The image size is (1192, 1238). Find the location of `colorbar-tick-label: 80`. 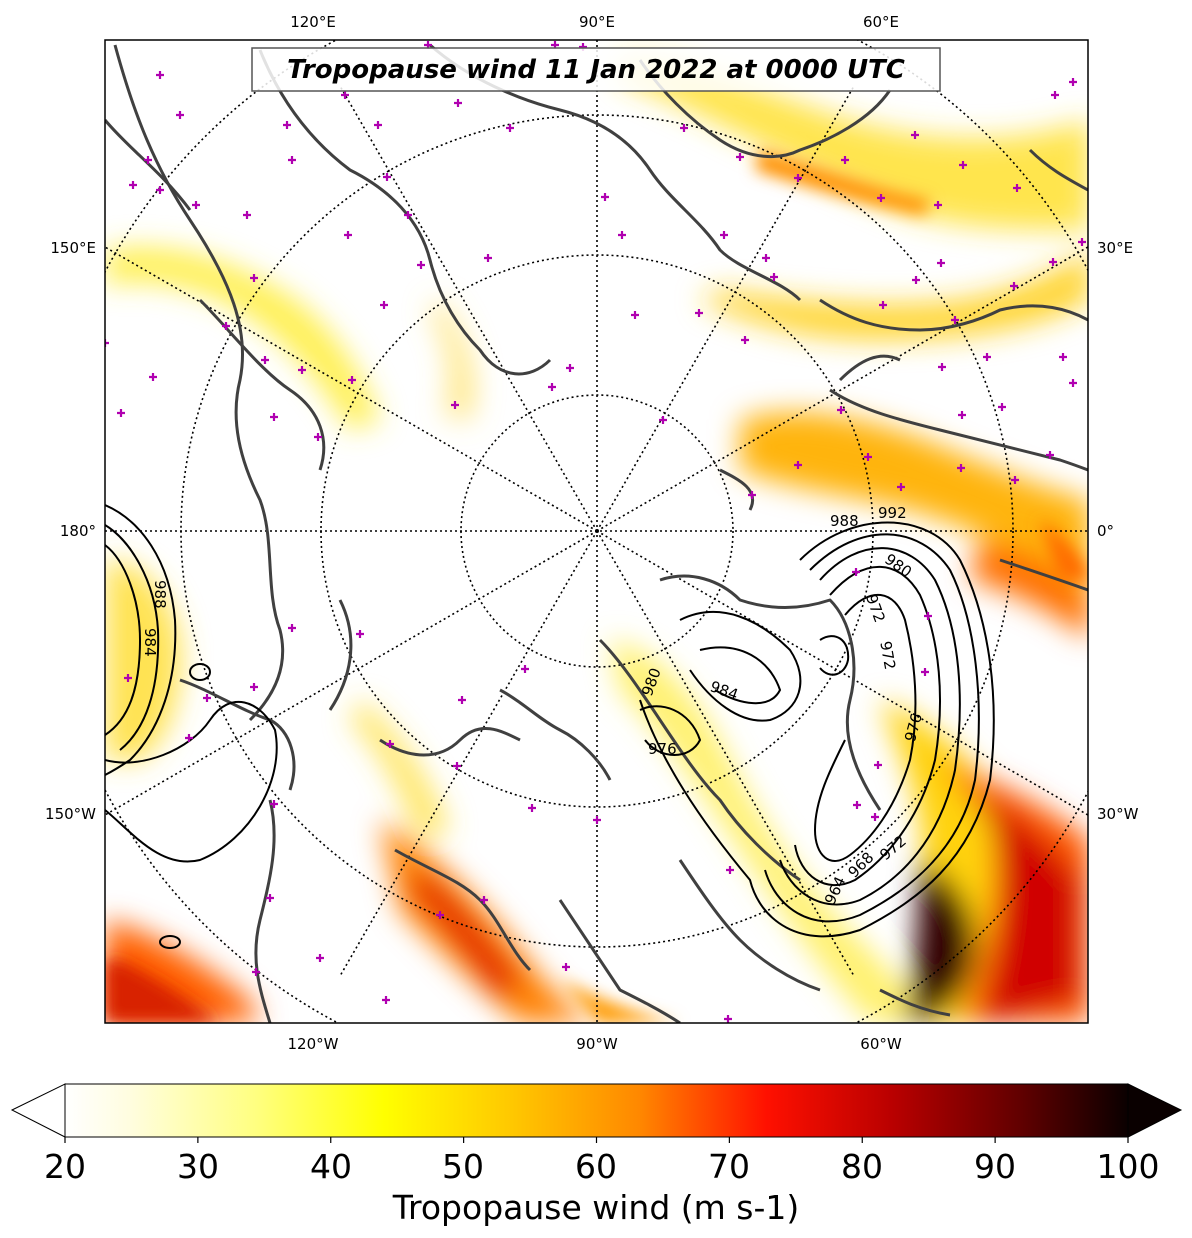

colorbar-tick-label: 80 is located at coordinates (862, 1166).